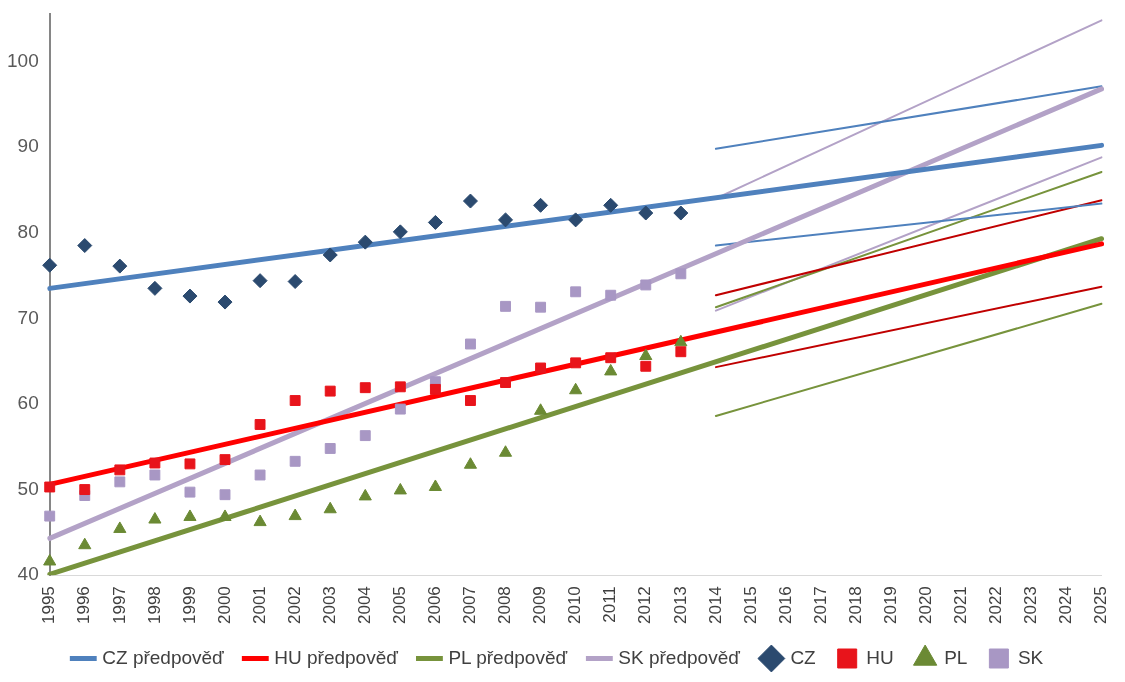 The width and height of the screenshot is (1125, 682). Describe the element at coordinates (28, 488) in the screenshot. I see `y-tick-label: 50` at that location.